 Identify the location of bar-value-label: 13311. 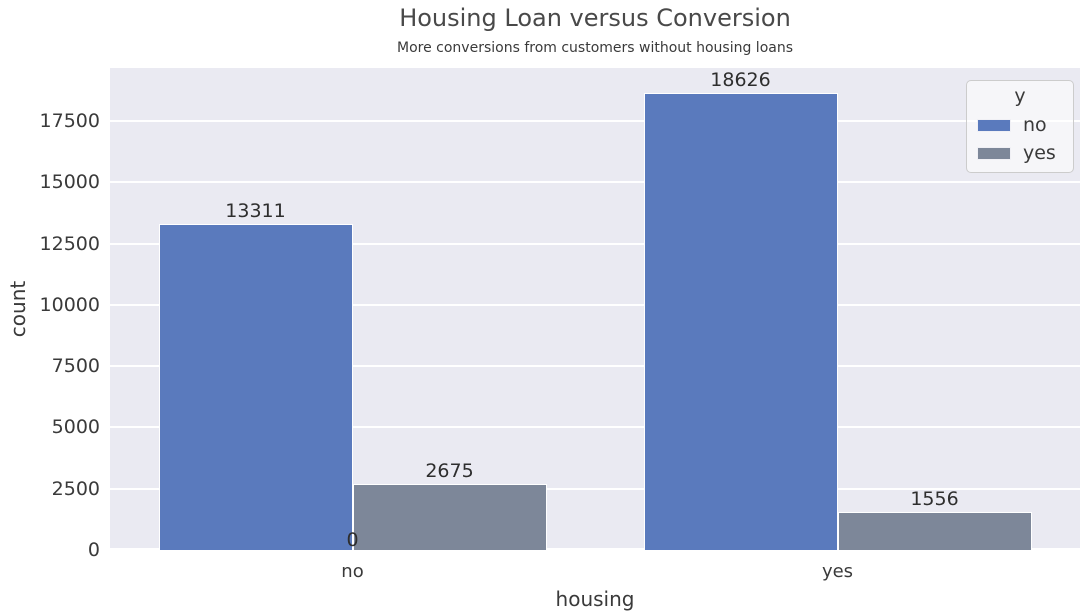
(255, 210).